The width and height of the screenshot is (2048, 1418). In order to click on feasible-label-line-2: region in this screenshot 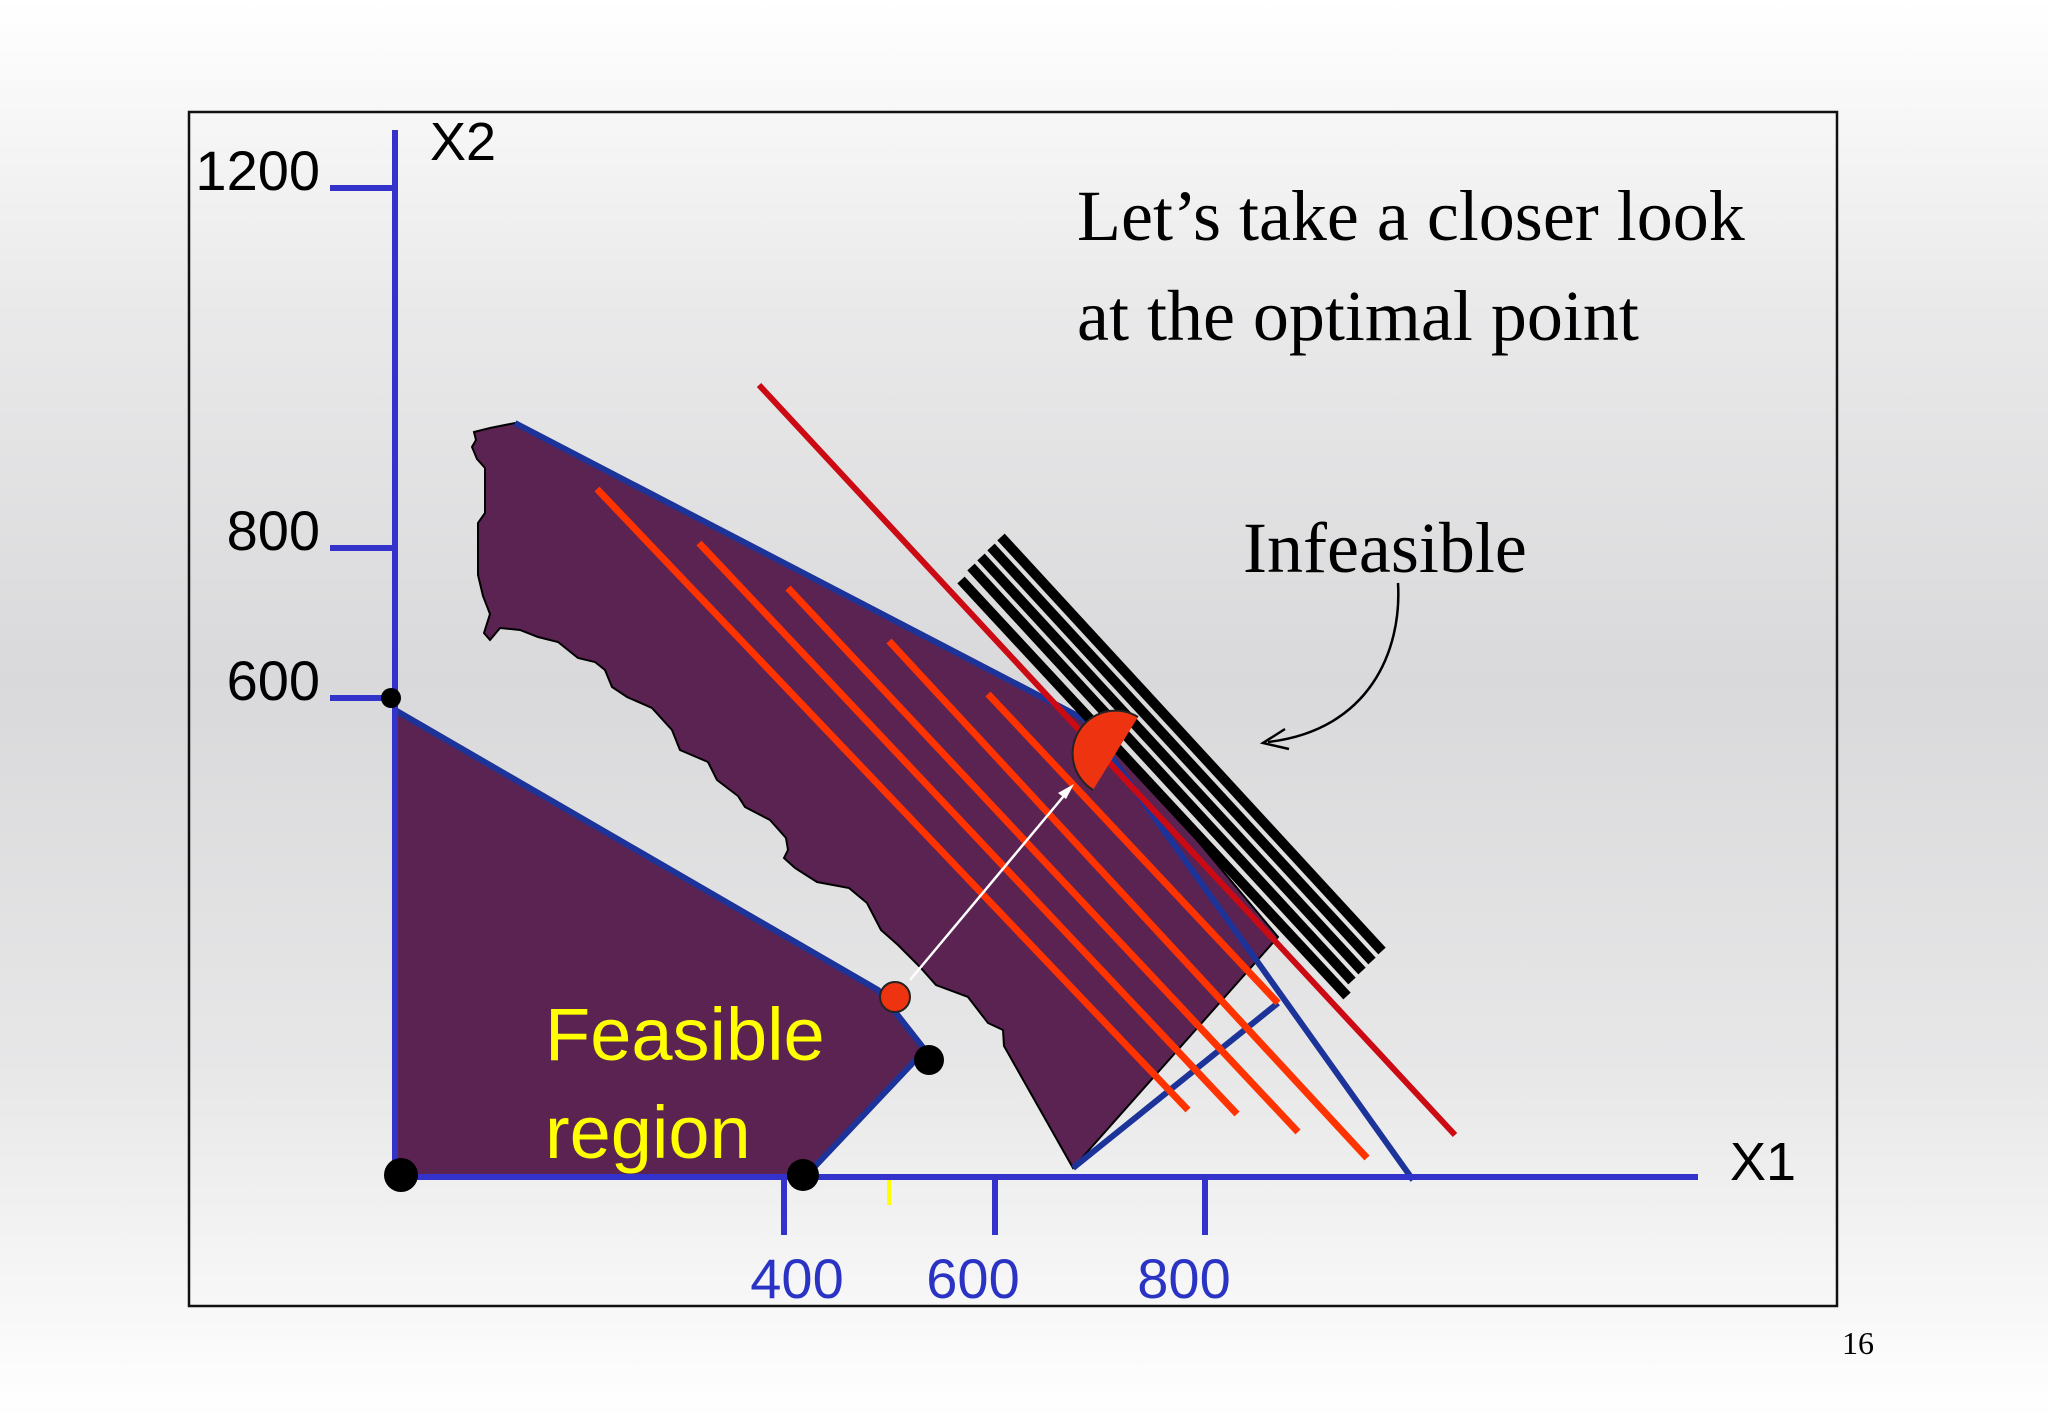, I will do `click(648, 1132)`.